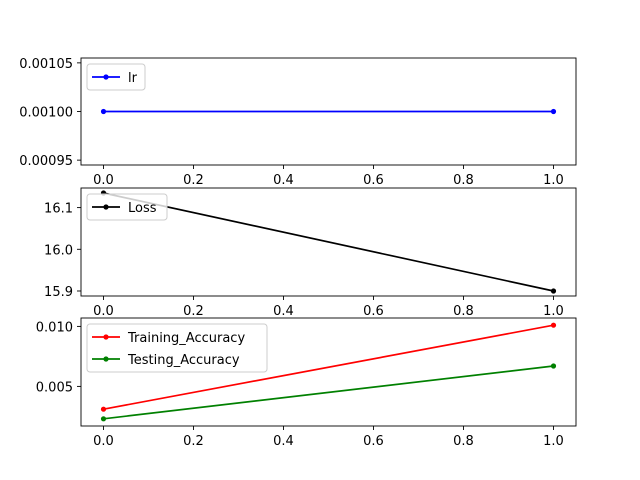 This screenshot has width=640, height=480. I want to click on y-tick-label: 0.010, so click(54, 327).